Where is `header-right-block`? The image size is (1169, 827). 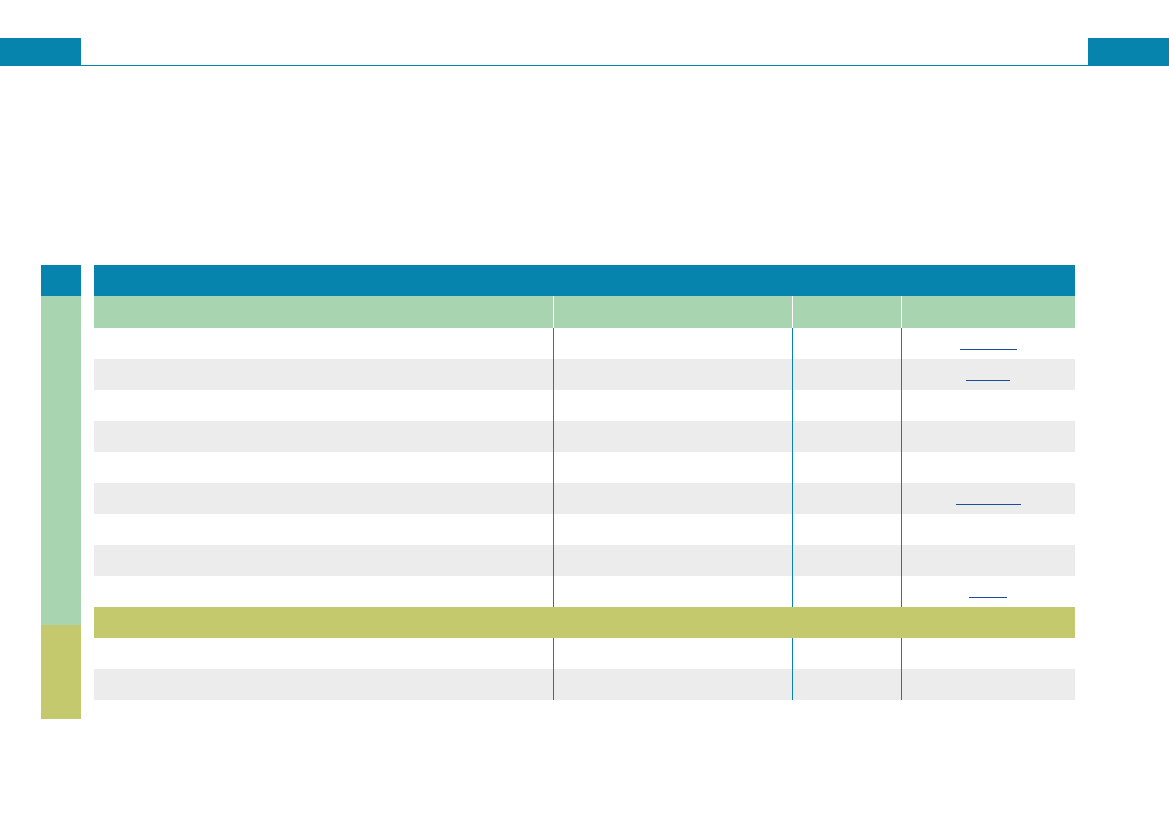
header-right-block is located at coordinates (1128, 52).